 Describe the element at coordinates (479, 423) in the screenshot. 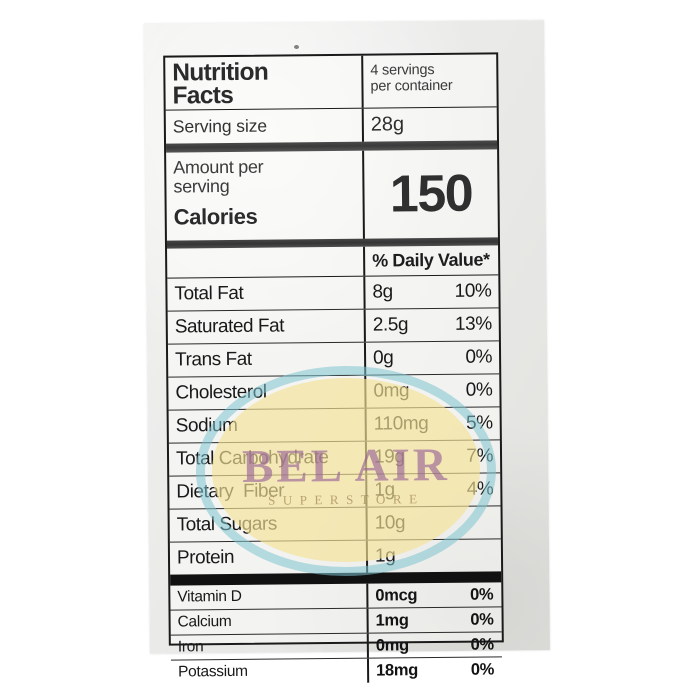

I see `nutrient-daily-value: 5%` at that location.